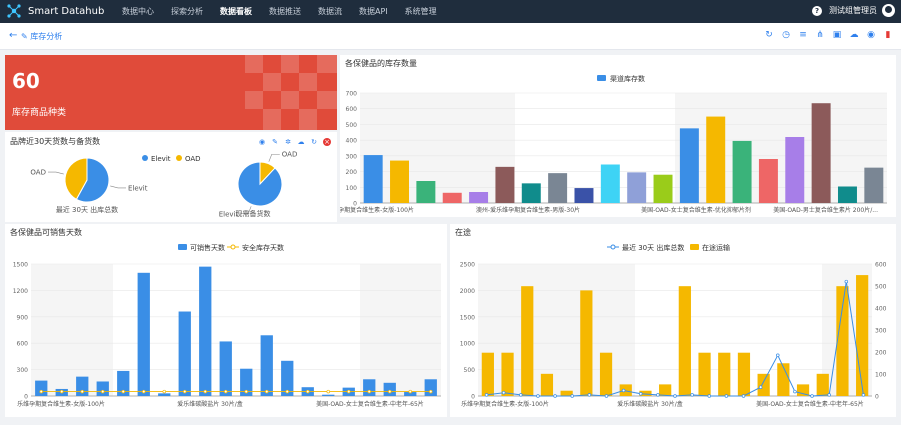 This screenshot has height=425, width=901. Describe the element at coordinates (871, 35) in the screenshot. I see `theme-icon: ◉` at that location.